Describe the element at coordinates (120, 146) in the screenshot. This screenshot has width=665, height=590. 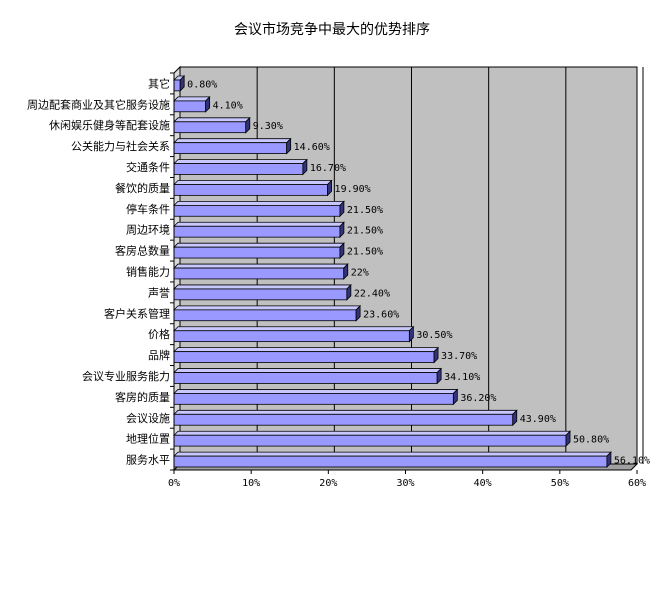
I see `category-label: 公关能力与社会关系` at that location.